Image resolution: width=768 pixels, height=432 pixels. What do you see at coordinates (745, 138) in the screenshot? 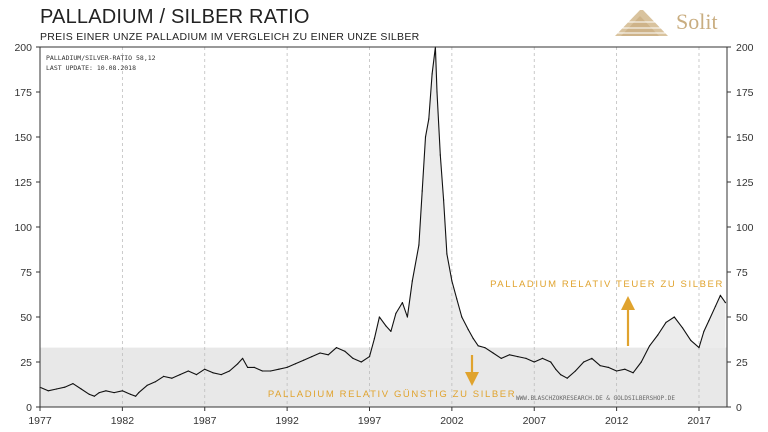
I see `y-tick-label-right-150: 150` at bounding box center [745, 138].